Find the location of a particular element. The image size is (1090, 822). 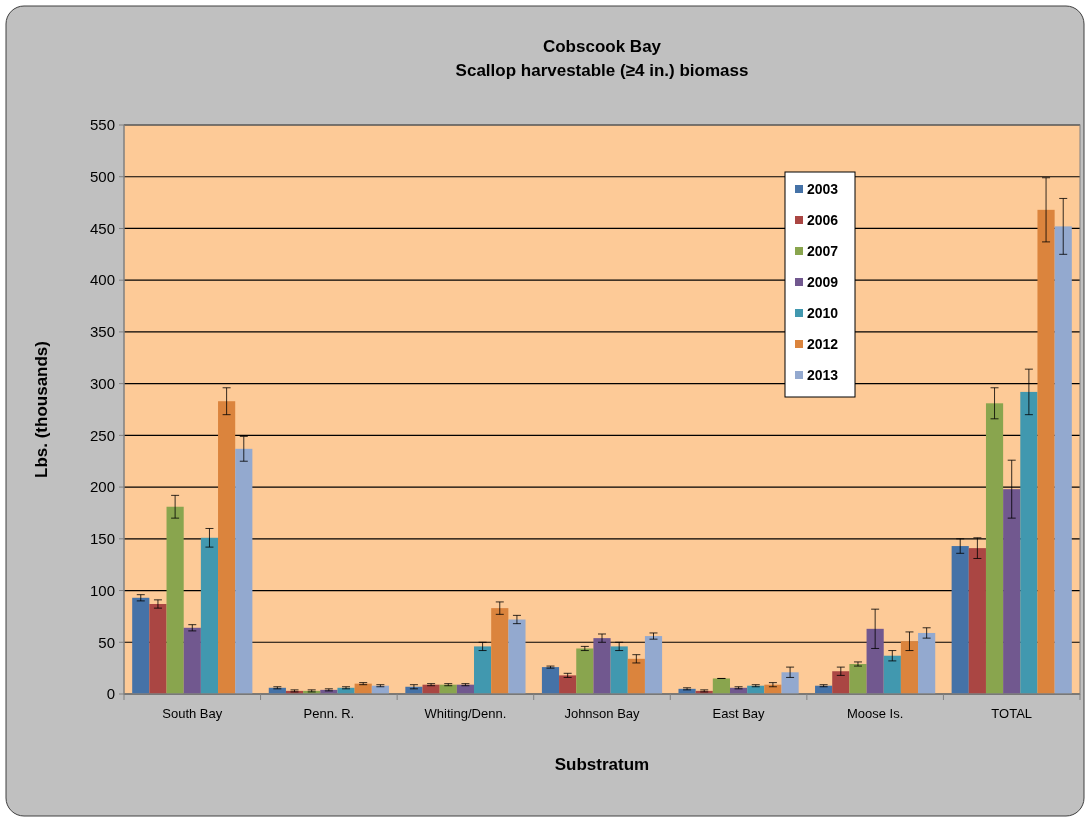

y-tick-label: 400 is located at coordinates (102, 280).